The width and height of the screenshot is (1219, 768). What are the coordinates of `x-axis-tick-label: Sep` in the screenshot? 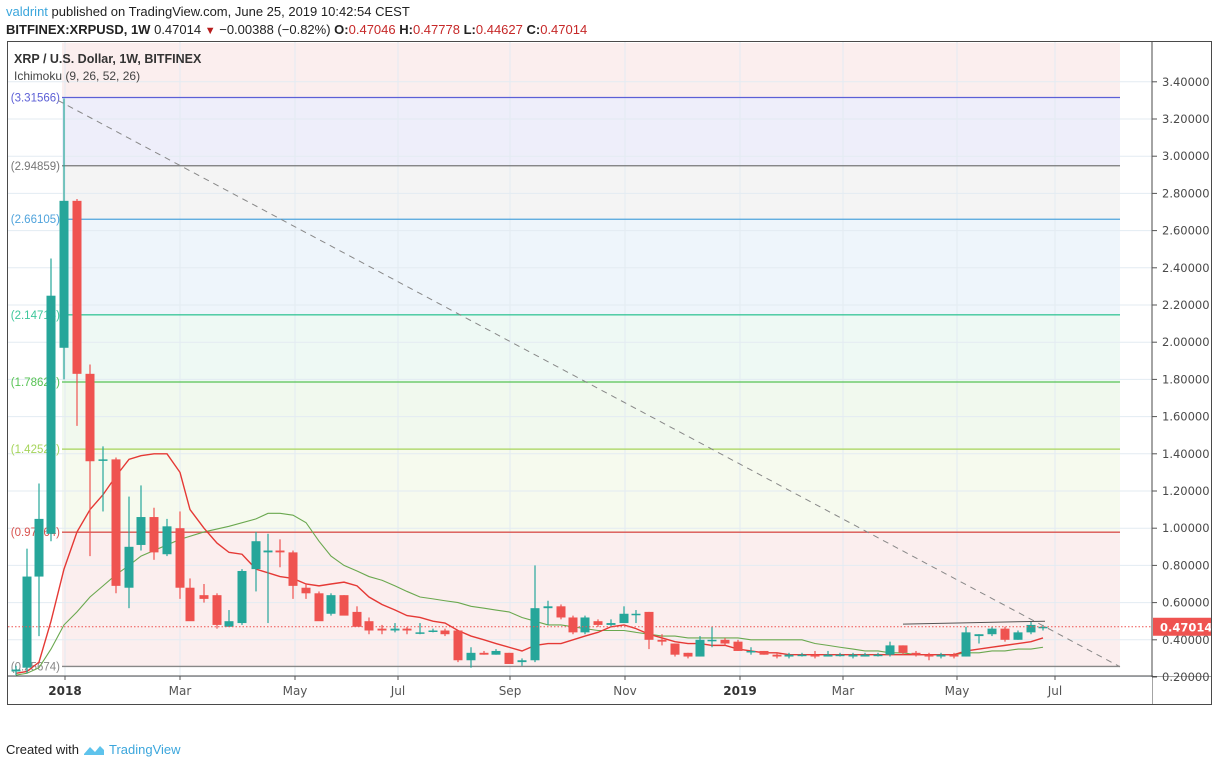 It's located at (510, 691).